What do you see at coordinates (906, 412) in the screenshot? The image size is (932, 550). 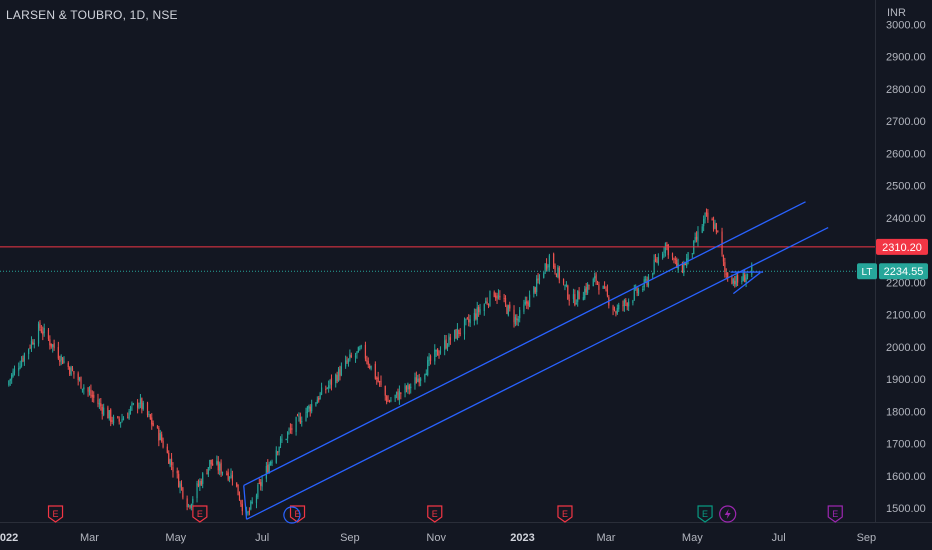 I see `y-tick-label: 1800.00` at bounding box center [906, 412].